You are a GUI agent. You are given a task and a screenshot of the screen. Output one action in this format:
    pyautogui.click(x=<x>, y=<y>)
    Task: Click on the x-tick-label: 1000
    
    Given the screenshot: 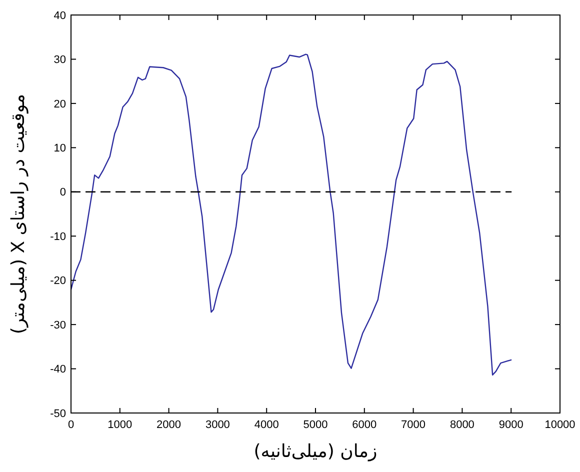 What is the action you would take?
    pyautogui.click(x=120, y=425)
    